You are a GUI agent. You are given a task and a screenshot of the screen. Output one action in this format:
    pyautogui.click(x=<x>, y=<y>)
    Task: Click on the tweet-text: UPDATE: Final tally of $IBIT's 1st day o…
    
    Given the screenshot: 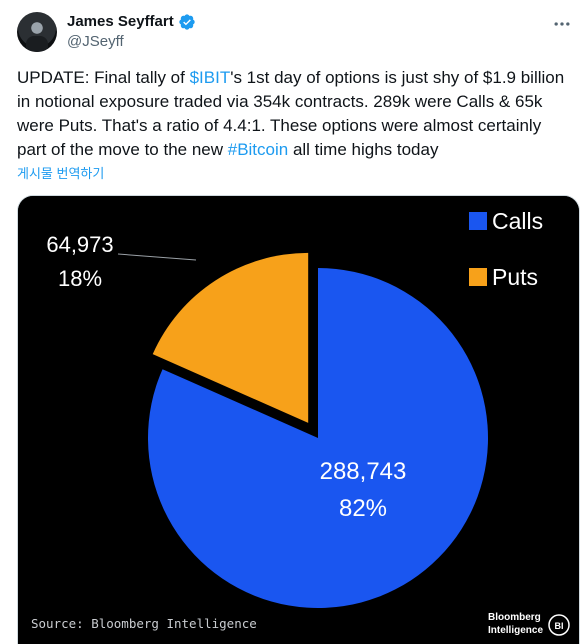 What is the action you would take?
    pyautogui.click(x=295, y=114)
    